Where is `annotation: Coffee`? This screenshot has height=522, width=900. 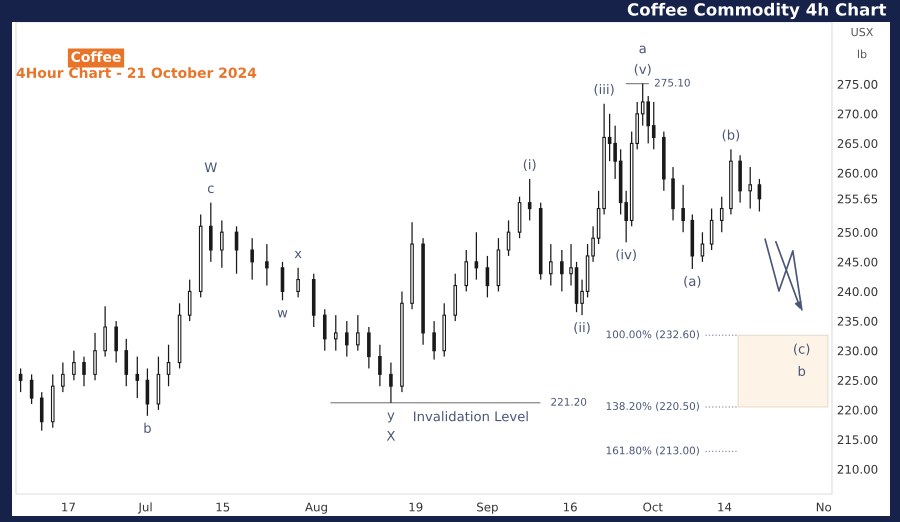
annotation: Coffee is located at coordinates (96, 56).